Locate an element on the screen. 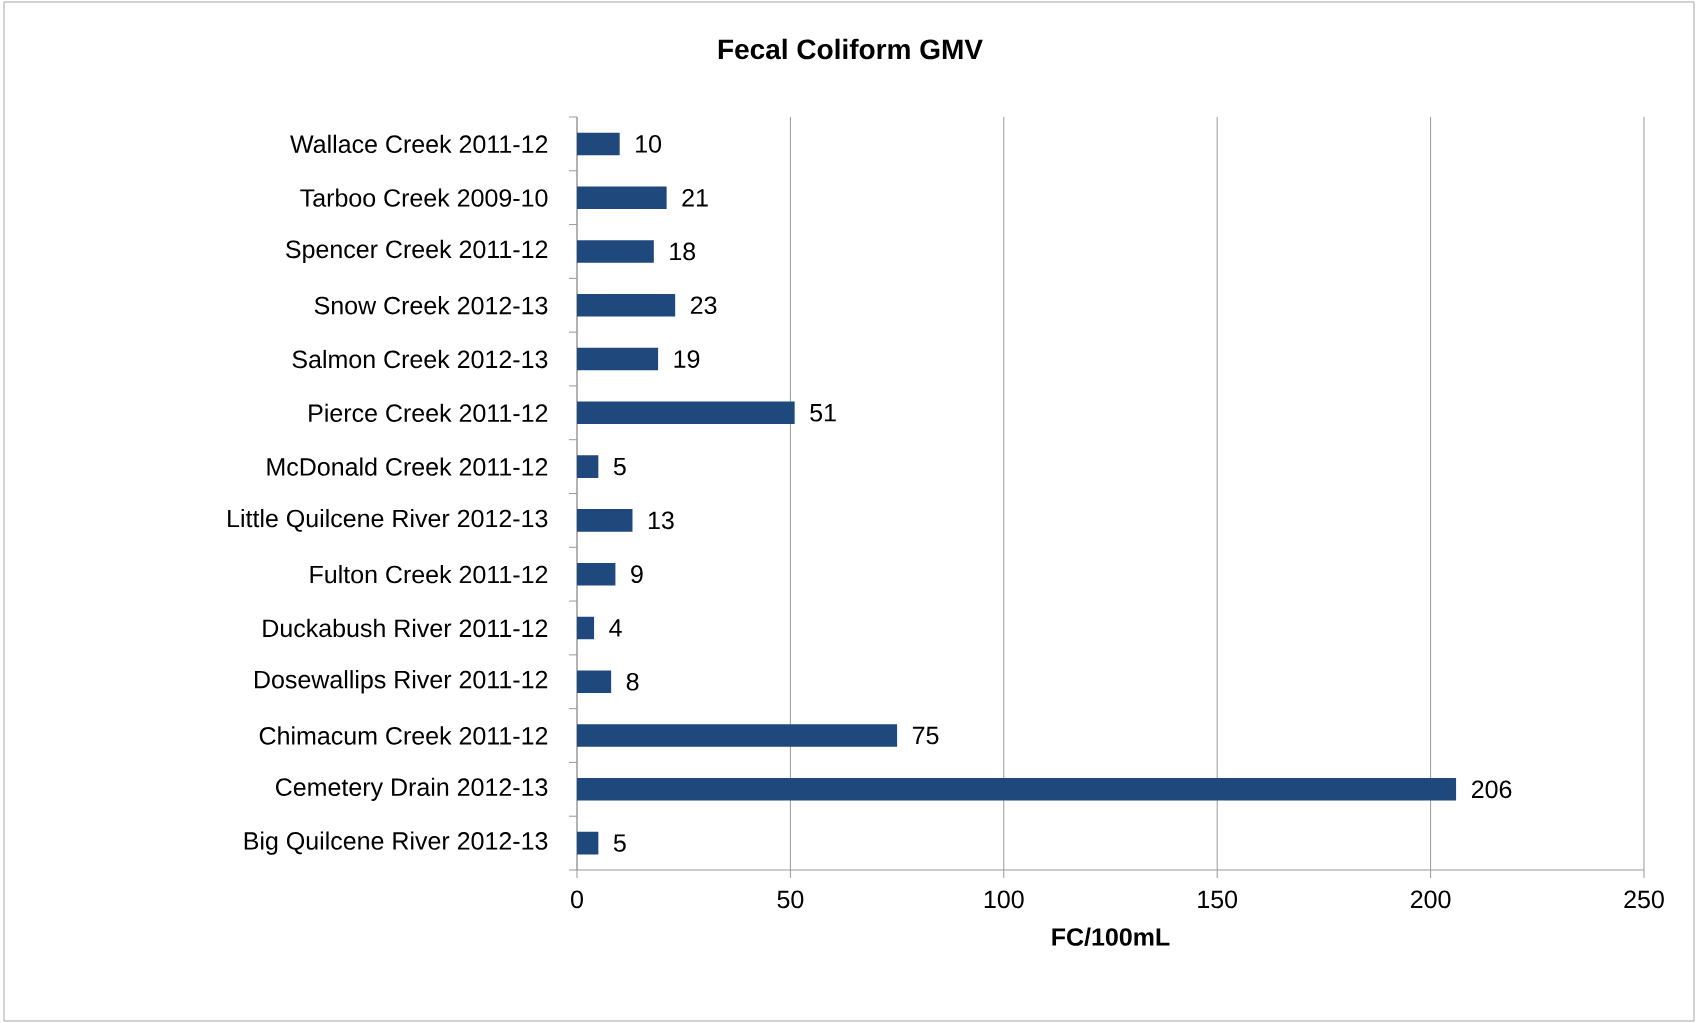 The image size is (1698, 1023). x-tick-label: 50 is located at coordinates (790, 899).